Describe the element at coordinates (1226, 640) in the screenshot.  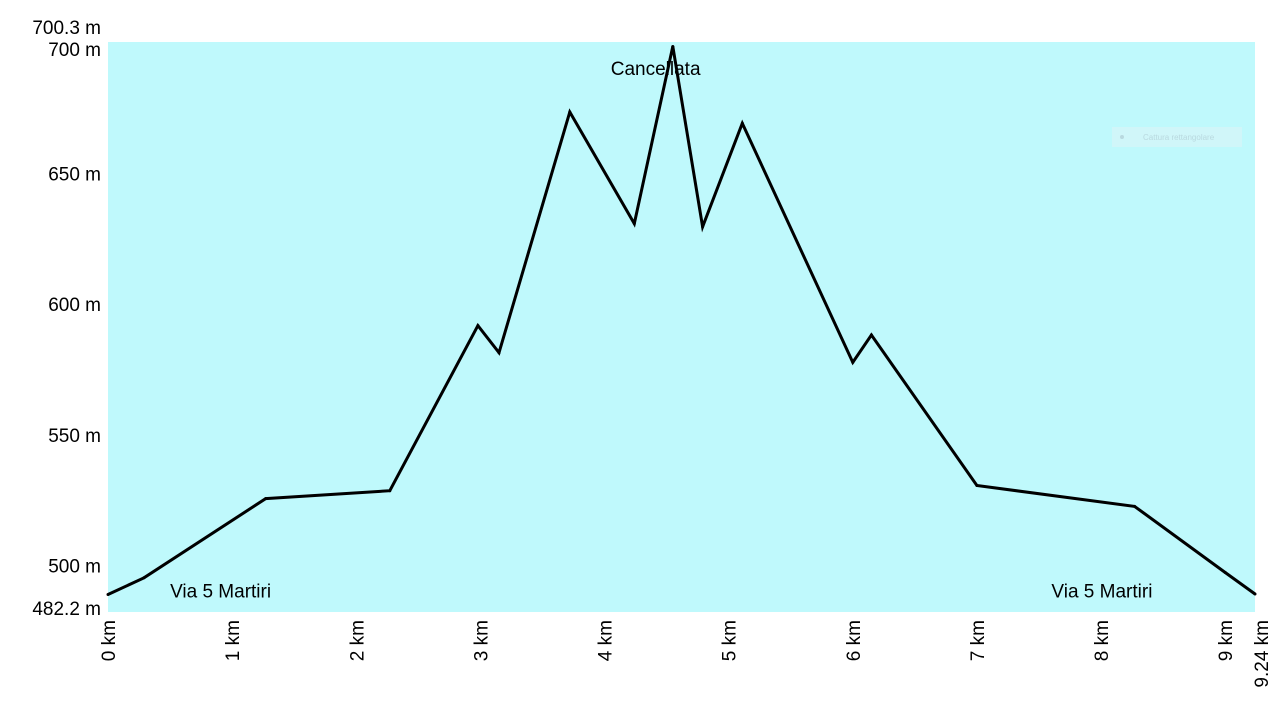
I see `x-tick-label: 9 km` at that location.